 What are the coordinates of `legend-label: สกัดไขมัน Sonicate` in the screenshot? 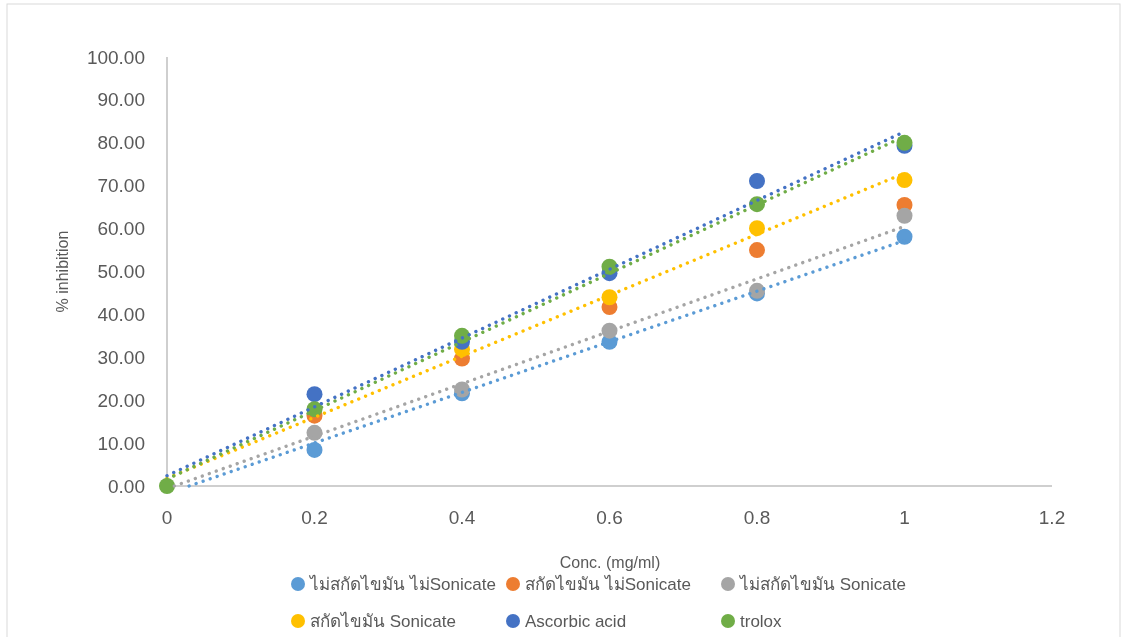 It's located at (383, 621).